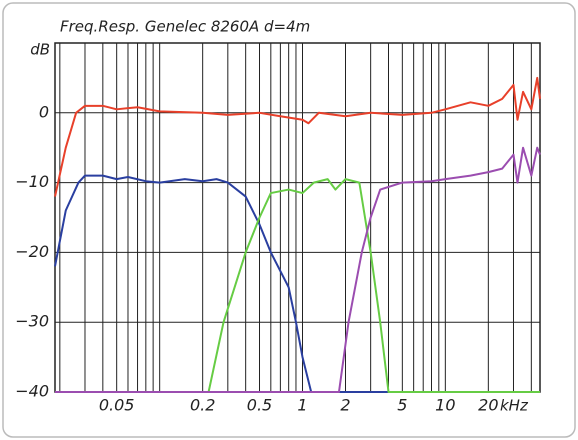  What do you see at coordinates (202, 405) in the screenshot?
I see `x-tick-label: 0.2` at bounding box center [202, 405].